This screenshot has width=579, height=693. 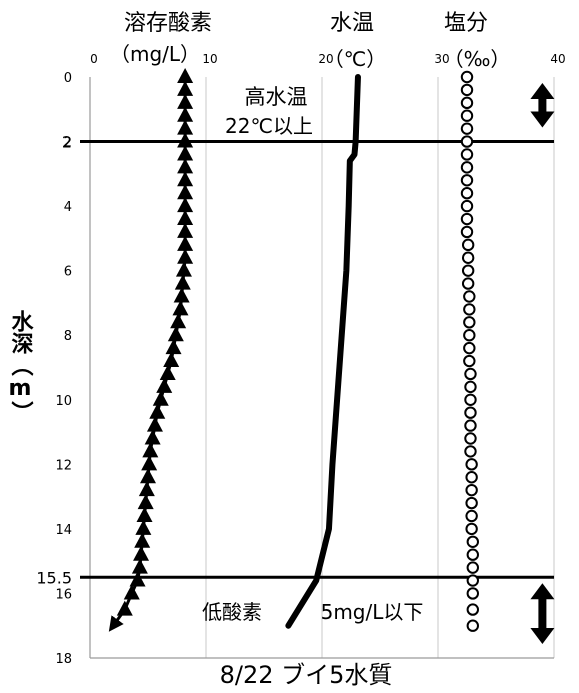 What do you see at coordinates (232, 612) in the screenshot?
I see `annotation-low-oxygen-a: 低酸素` at bounding box center [232, 612].